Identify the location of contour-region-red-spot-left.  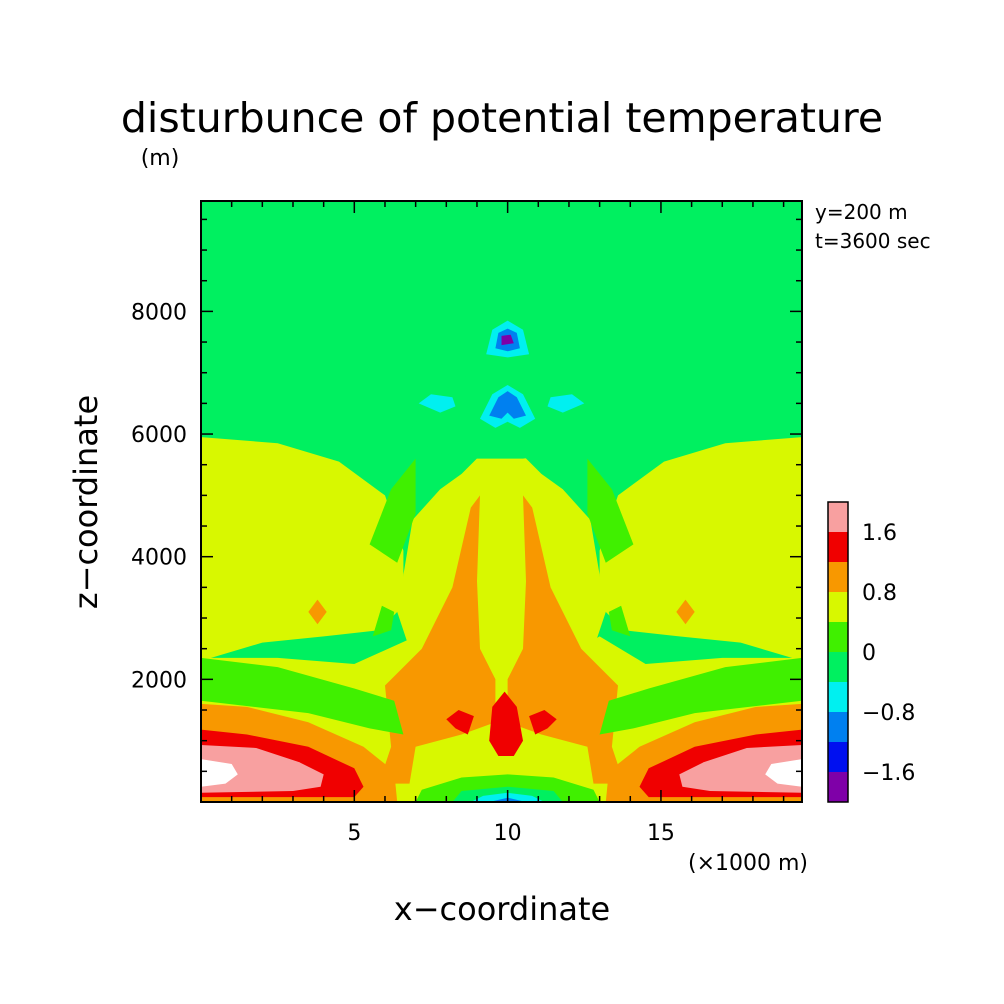
(460, 722).